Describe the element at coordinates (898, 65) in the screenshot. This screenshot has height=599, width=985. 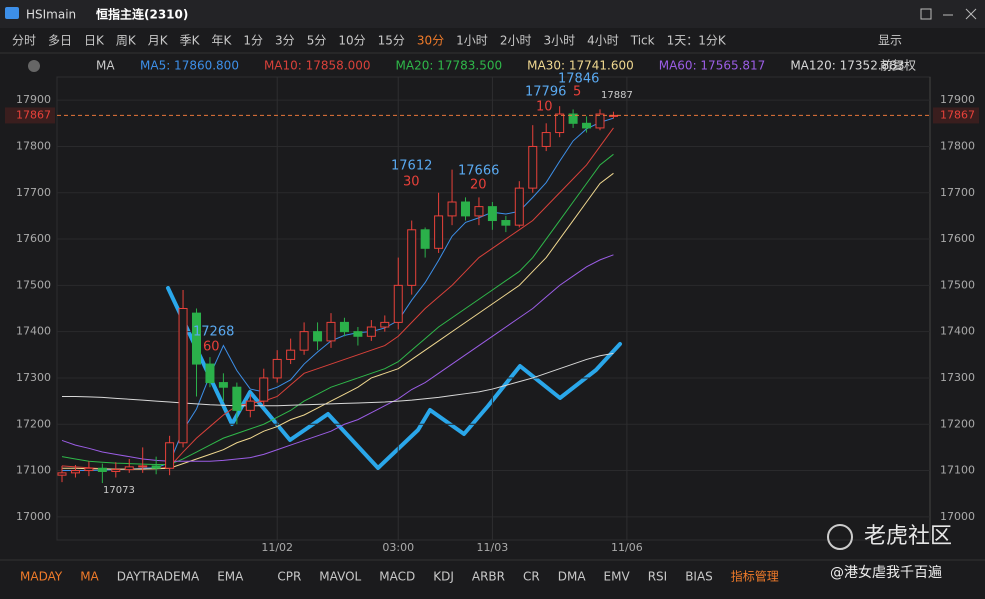
I see `adjust-mode: 前复权` at that location.